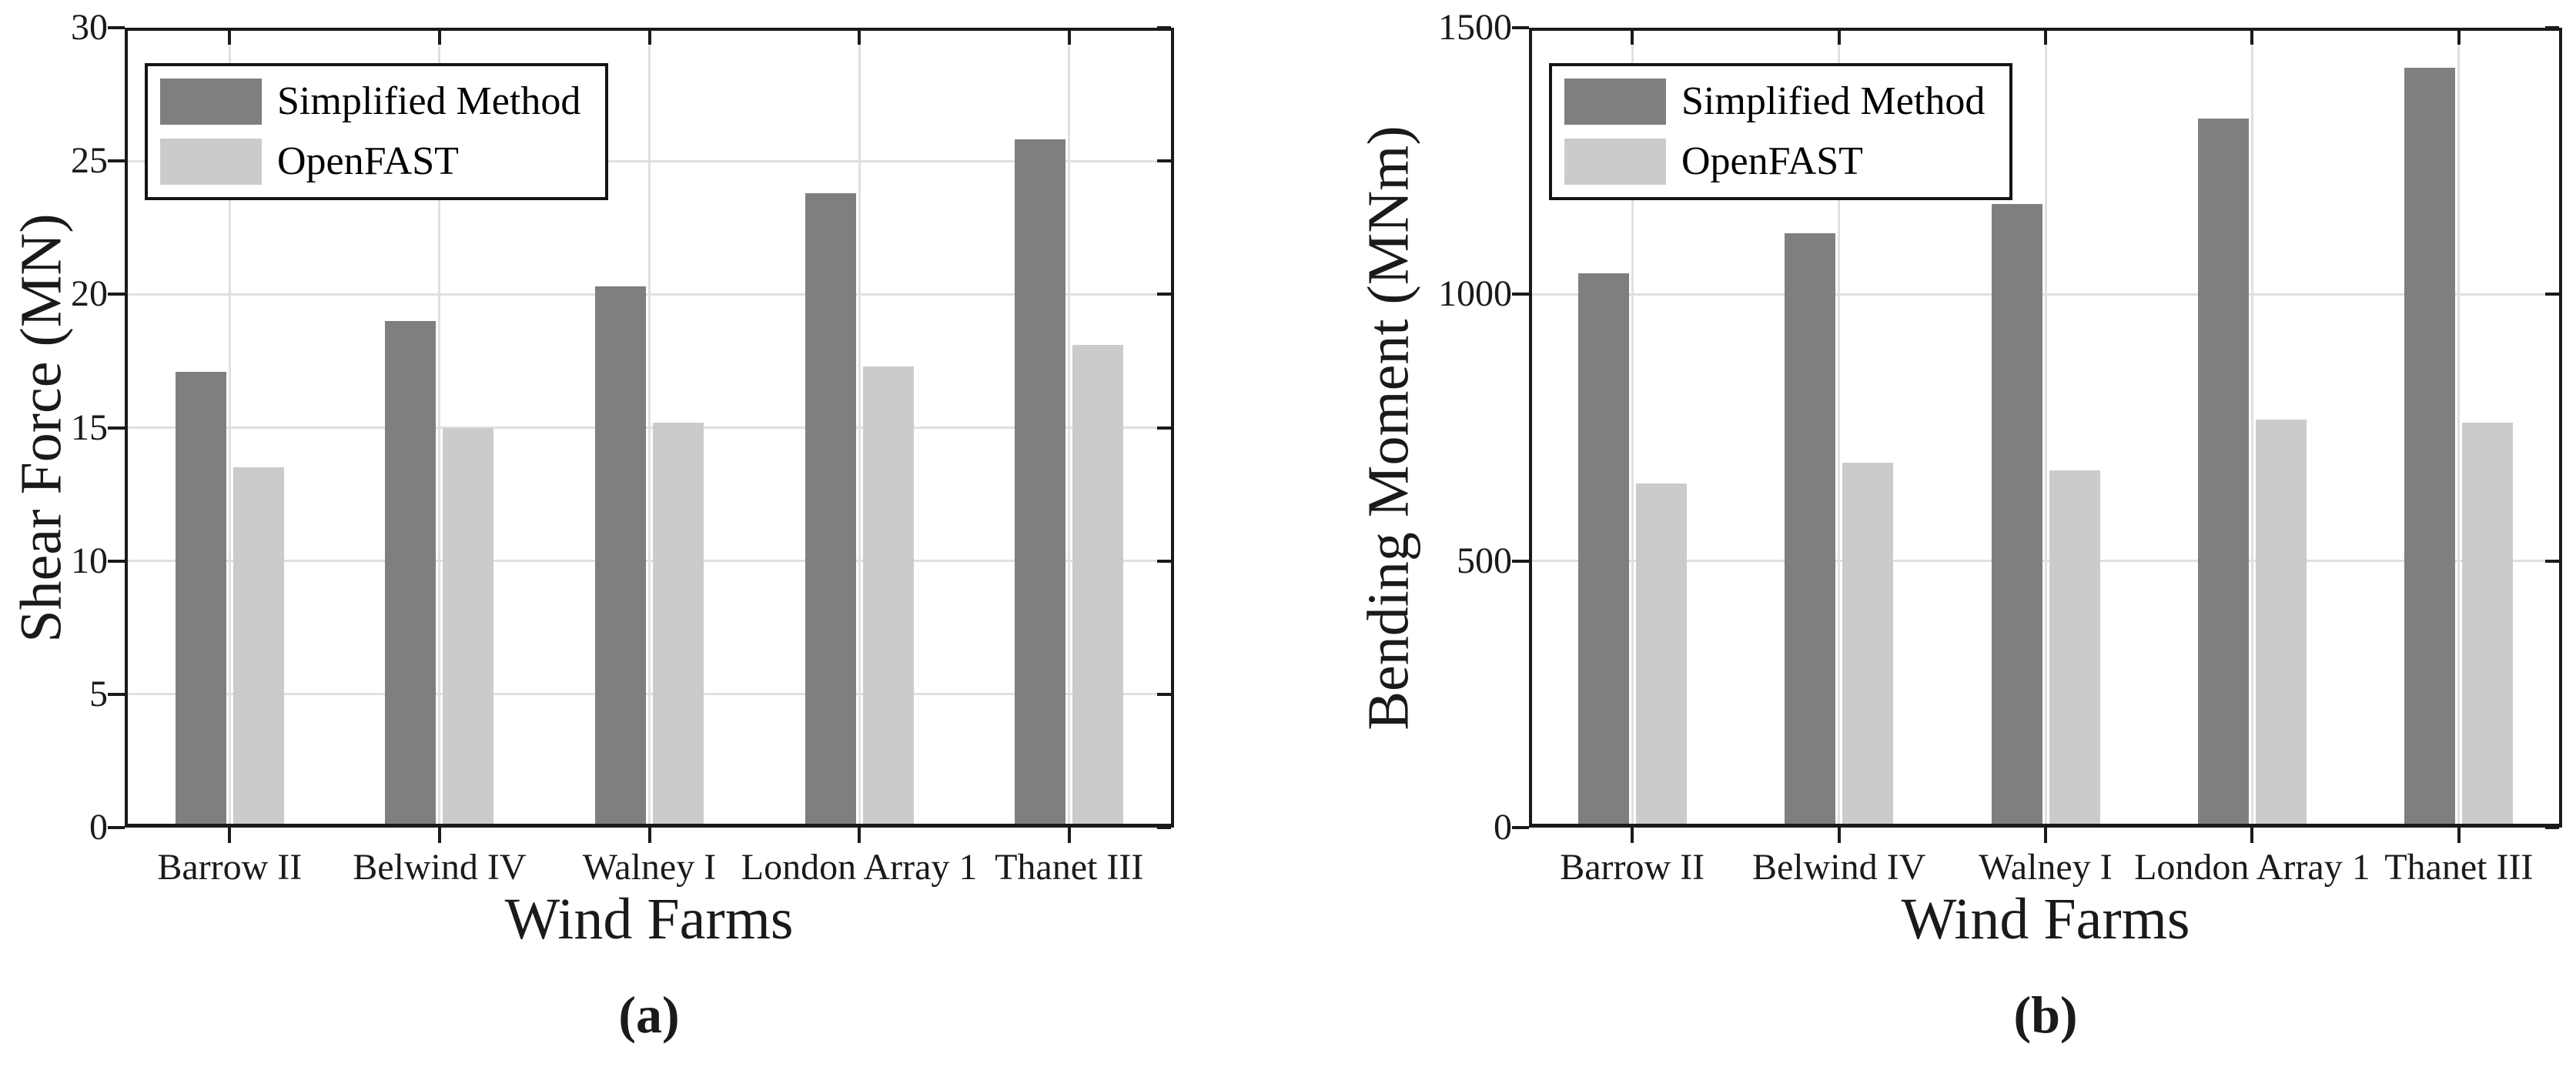  I want to click on x-tick-label: Thanet III, so click(1069, 867).